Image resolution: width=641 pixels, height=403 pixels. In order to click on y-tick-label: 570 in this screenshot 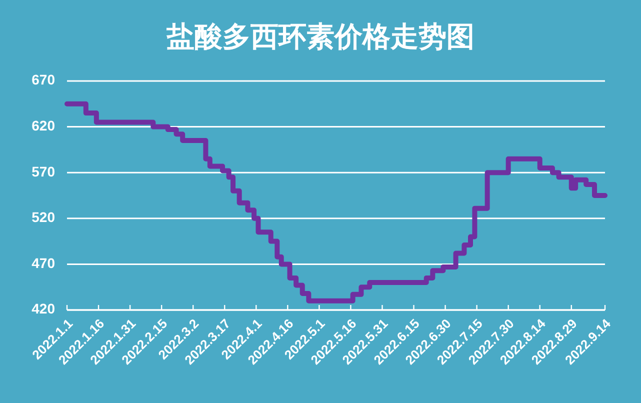, I will do `click(44, 171)`.